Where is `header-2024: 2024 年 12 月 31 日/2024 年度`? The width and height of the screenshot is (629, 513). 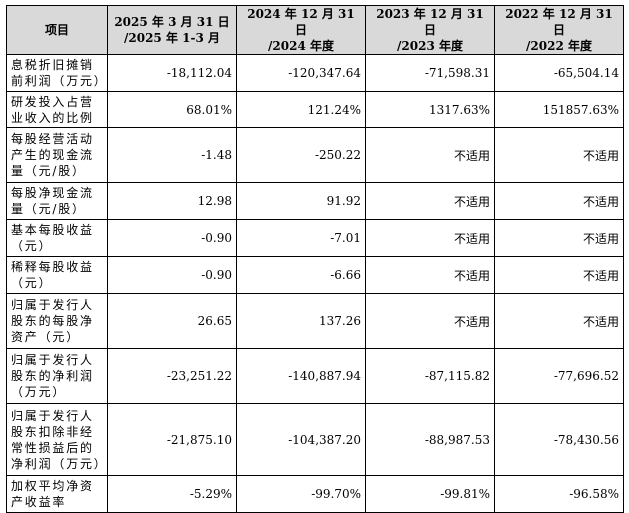 header-2024: 2024 年 12 月 31 日/2024 年度 is located at coordinates (301, 30).